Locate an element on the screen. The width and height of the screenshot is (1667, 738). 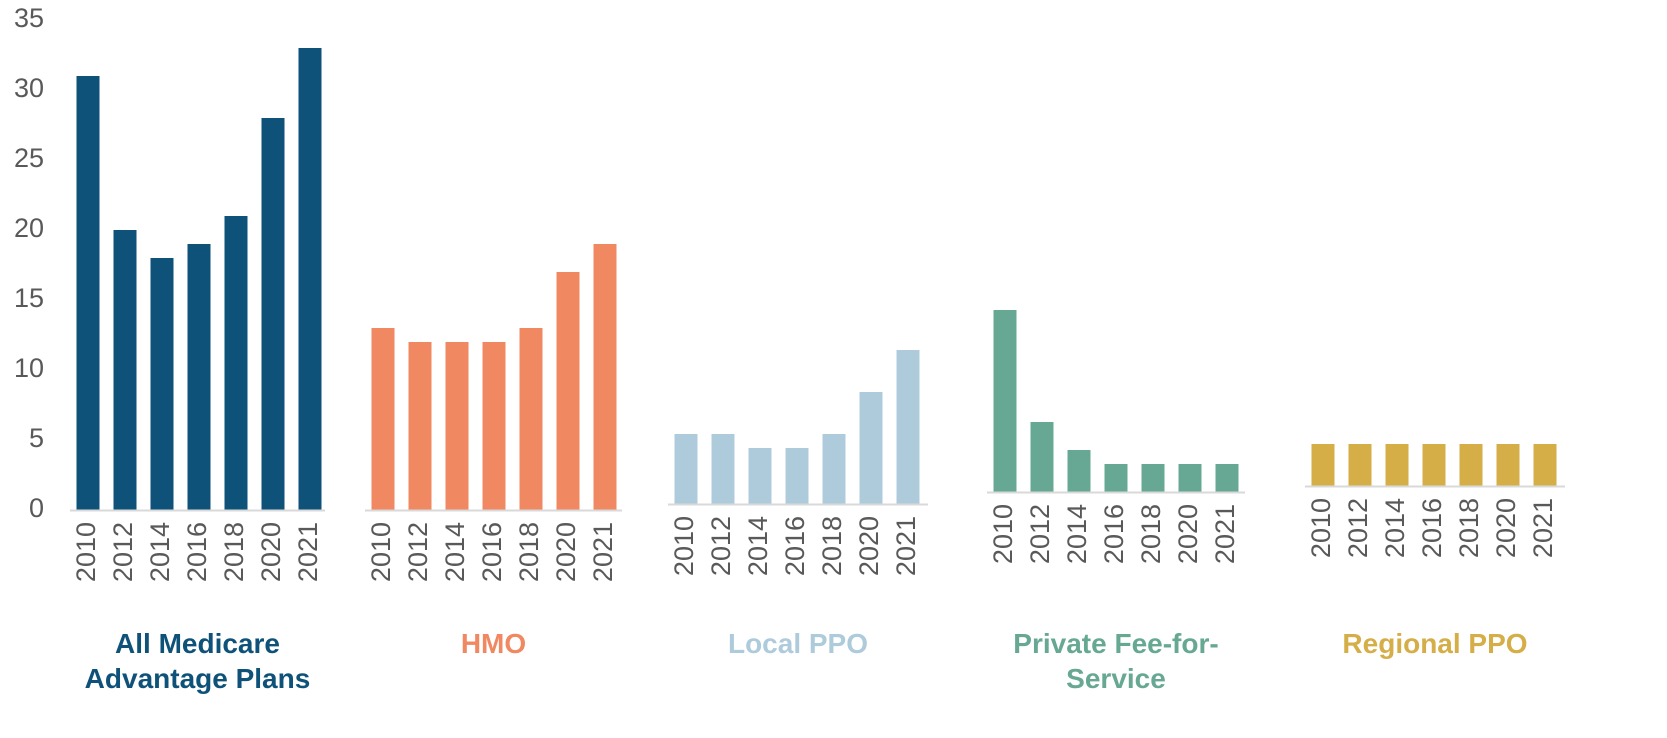
panel-label: Regional PPO is located at coordinates (1435, 643).